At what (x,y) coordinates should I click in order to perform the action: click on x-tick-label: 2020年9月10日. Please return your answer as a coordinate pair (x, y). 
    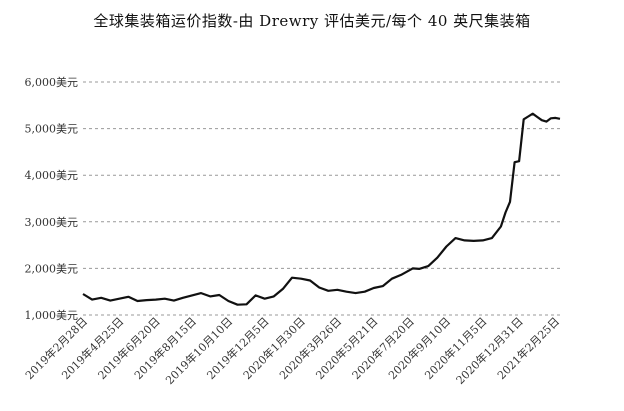
    Looking at the image, I should click on (419, 348).